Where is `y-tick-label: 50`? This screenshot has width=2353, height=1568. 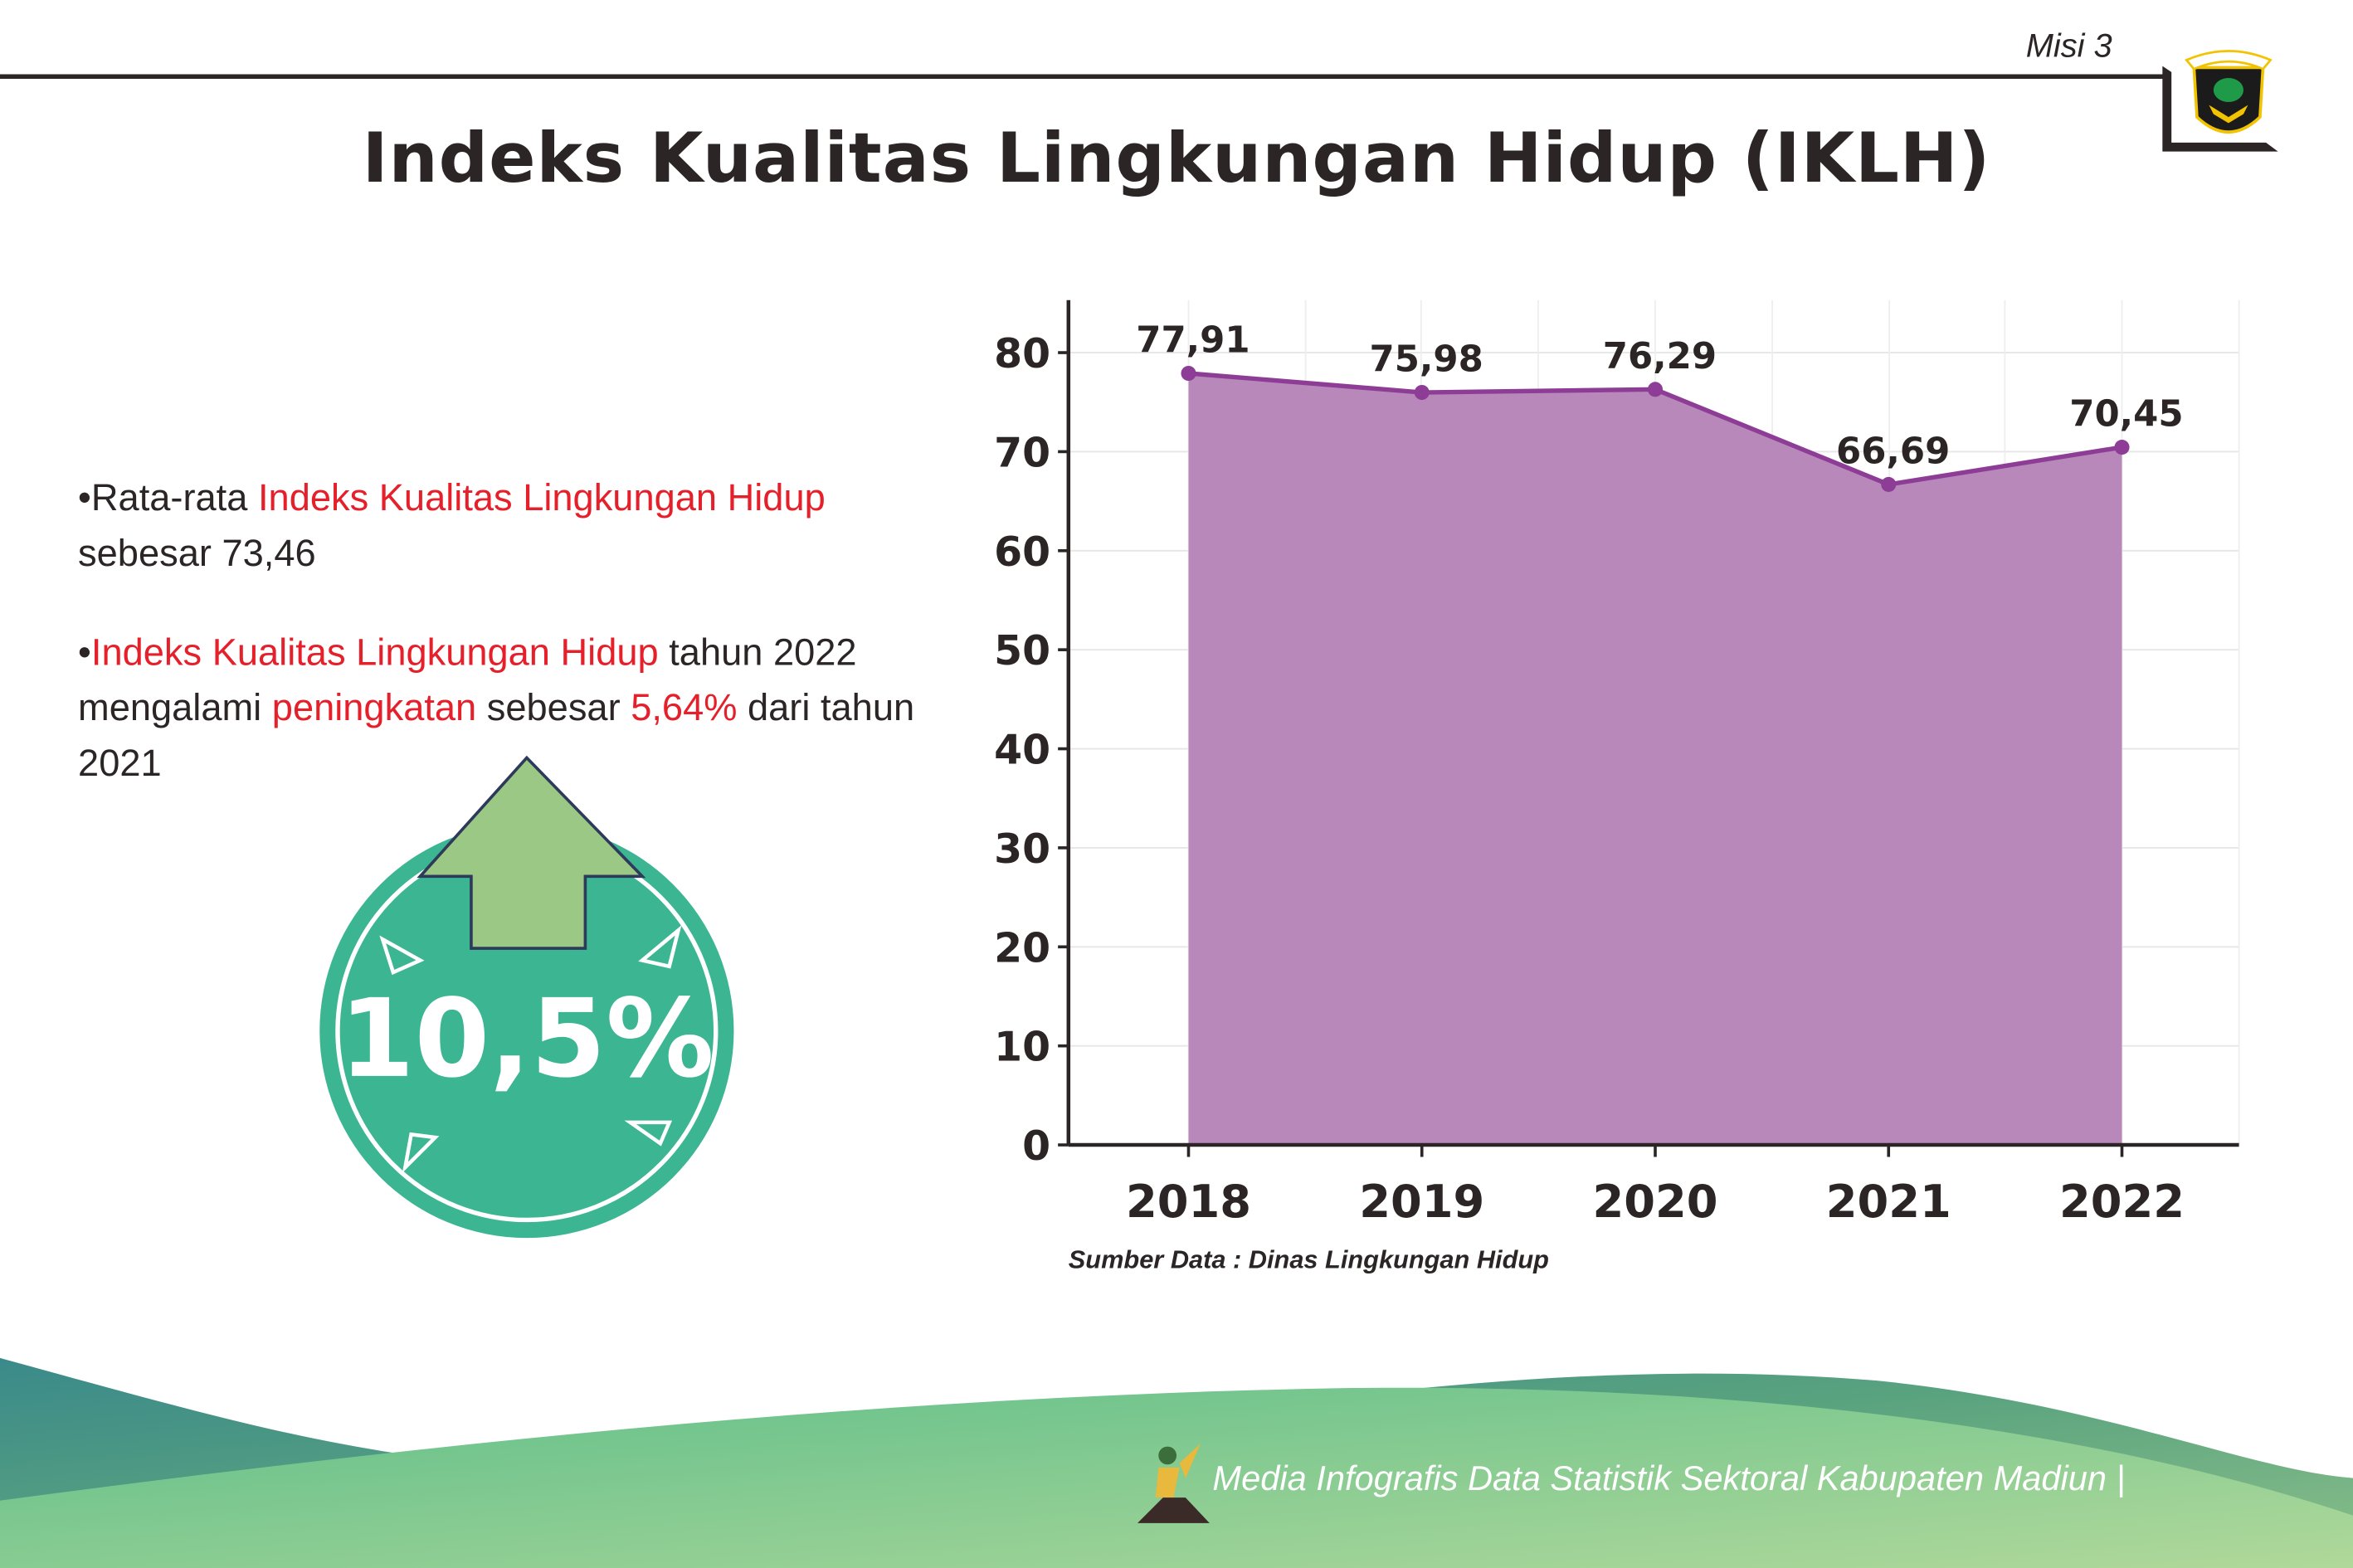
y-tick-label: 50 is located at coordinates (1022, 650).